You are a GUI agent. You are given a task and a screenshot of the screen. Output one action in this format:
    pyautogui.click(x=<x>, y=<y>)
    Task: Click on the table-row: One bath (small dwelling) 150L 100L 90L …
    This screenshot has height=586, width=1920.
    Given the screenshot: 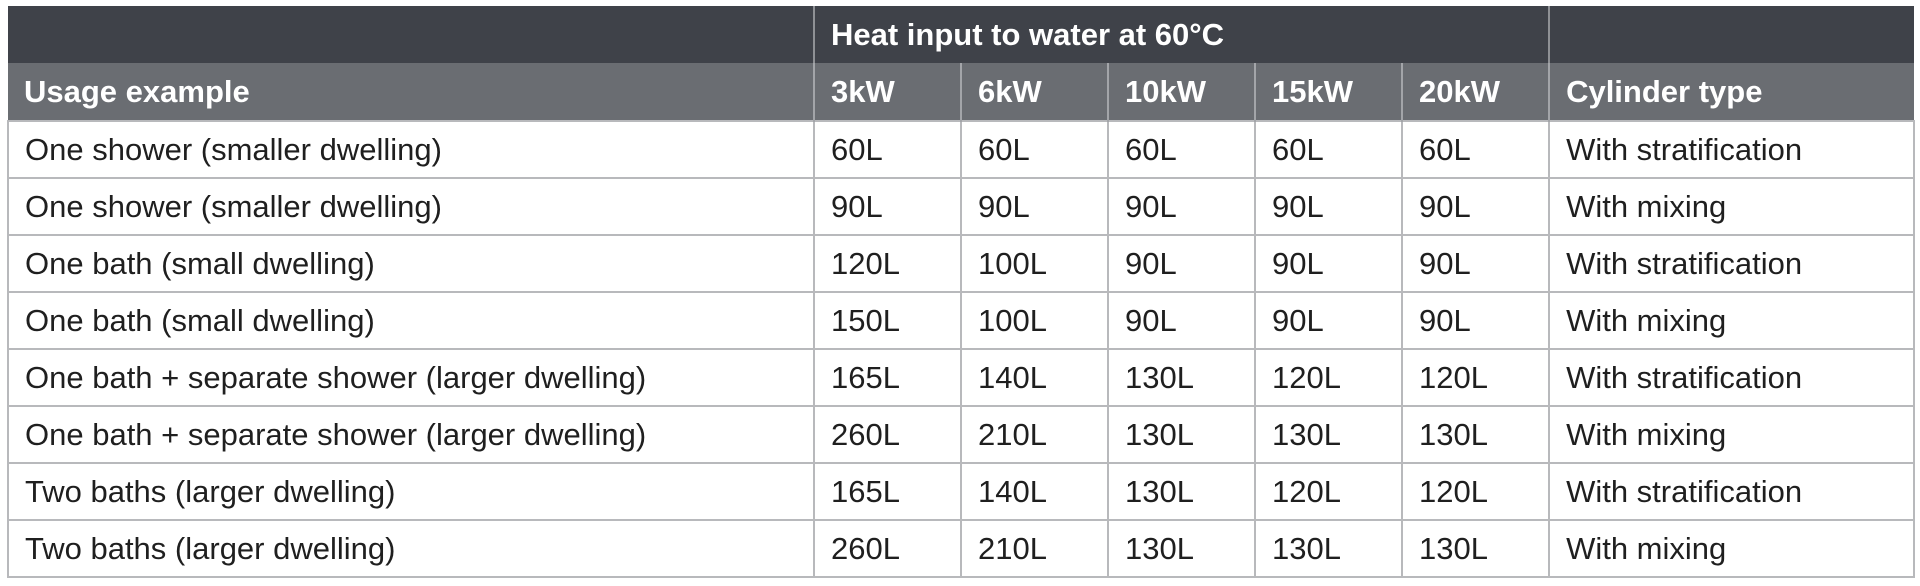 What is the action you would take?
    pyautogui.click(x=961, y=320)
    